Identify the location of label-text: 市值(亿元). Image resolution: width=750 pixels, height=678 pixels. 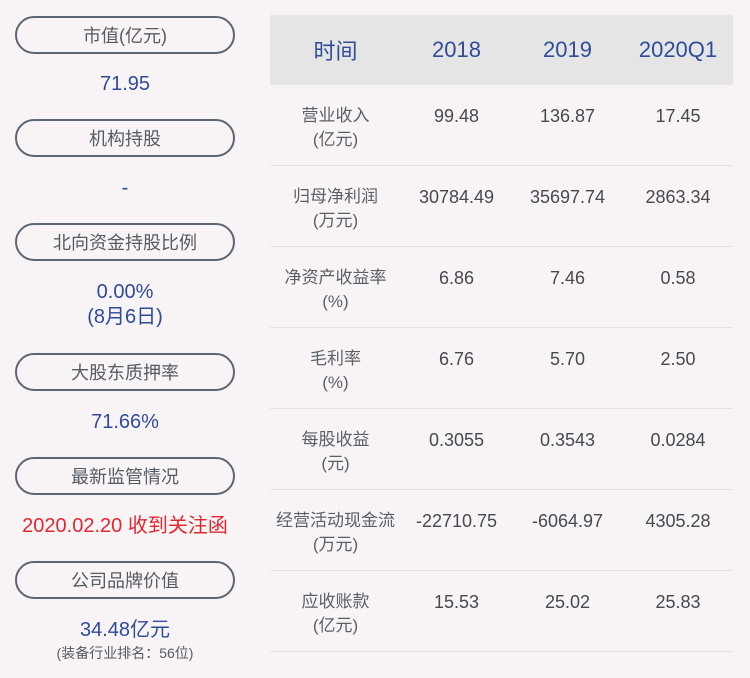
(125, 36).